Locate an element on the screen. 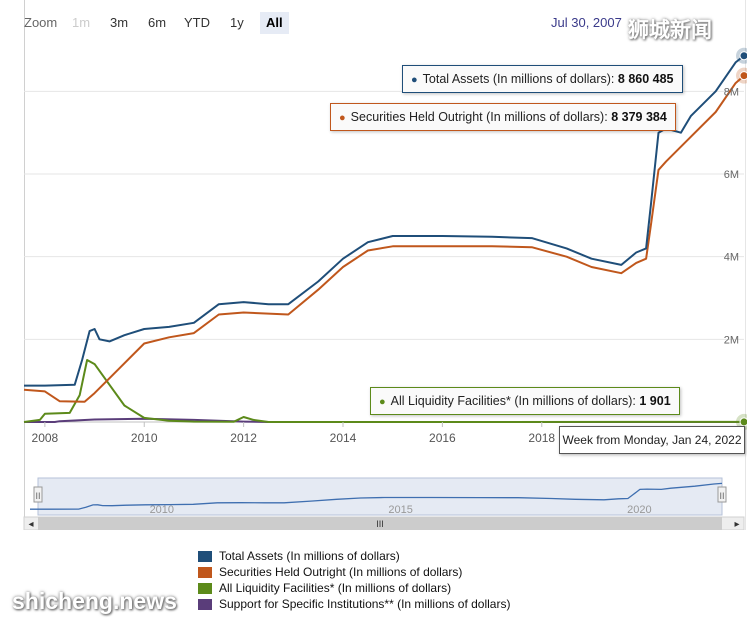  range-button-3m: 3m is located at coordinates (119, 22).